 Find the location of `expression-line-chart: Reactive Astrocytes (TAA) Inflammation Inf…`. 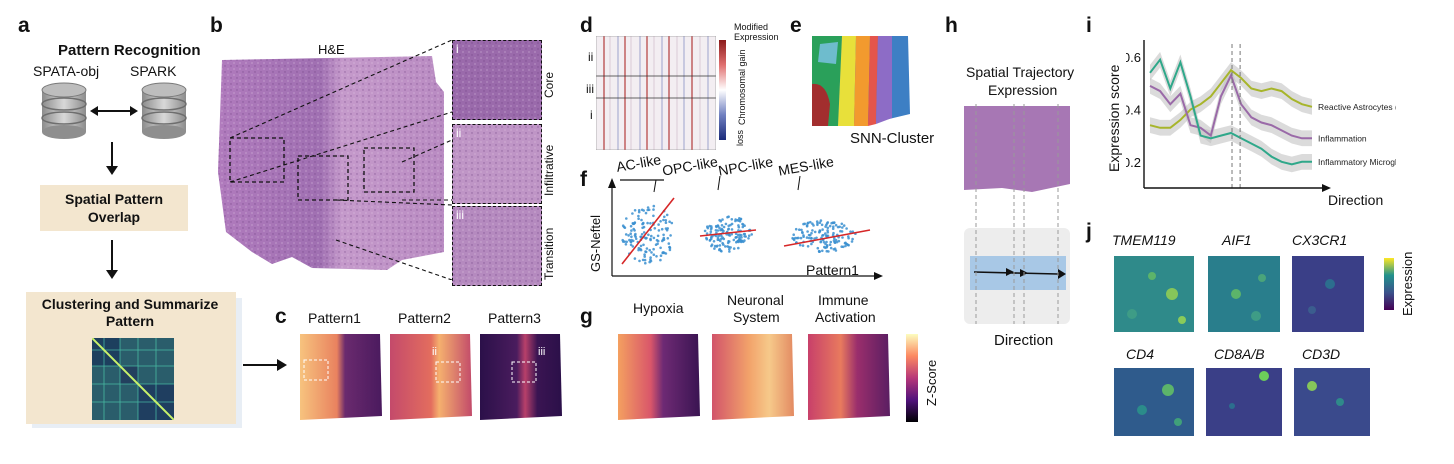

expression-line-chart: Reactive Astrocytes (TAA) Inflammation Inf… is located at coordinates (1261, 116).